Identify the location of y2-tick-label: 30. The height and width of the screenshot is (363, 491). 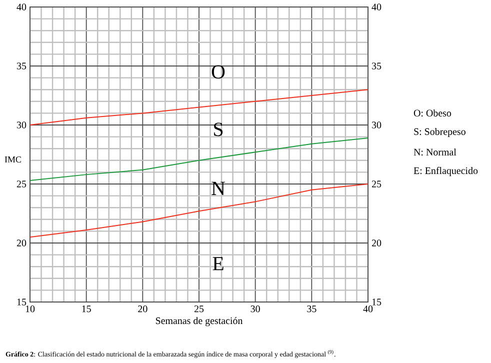
(377, 125).